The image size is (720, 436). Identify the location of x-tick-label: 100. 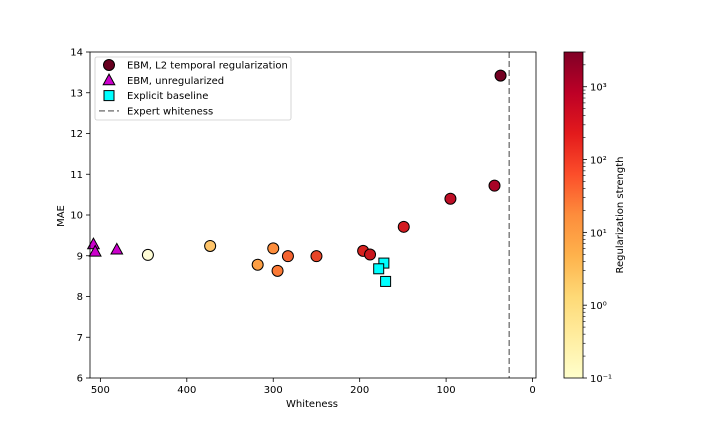
(446, 390).